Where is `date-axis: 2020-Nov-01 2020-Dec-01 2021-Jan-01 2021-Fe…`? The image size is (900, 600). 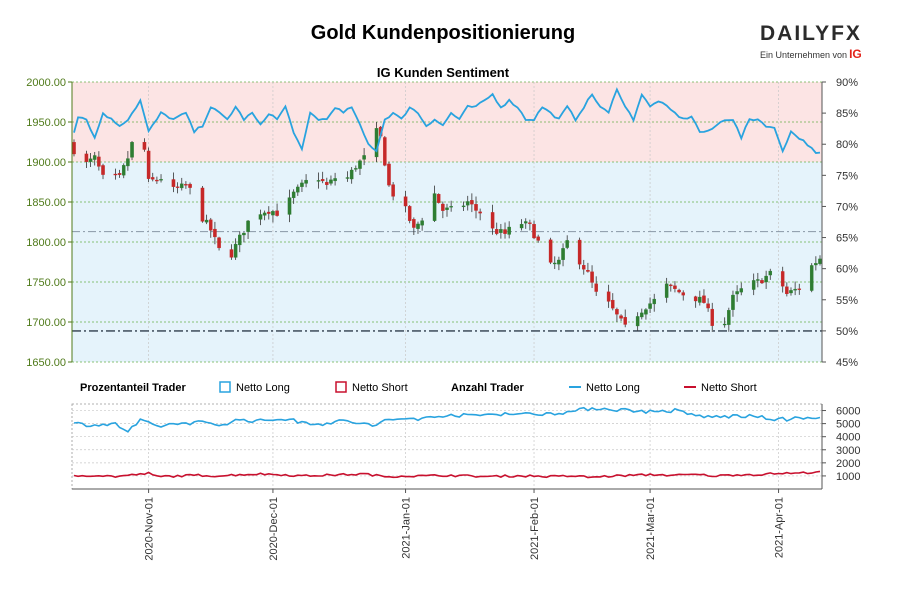 date-axis: 2020-Nov-01 2020-Dec-01 2021-Jan-01 2021-Fe… is located at coordinates (447, 524).